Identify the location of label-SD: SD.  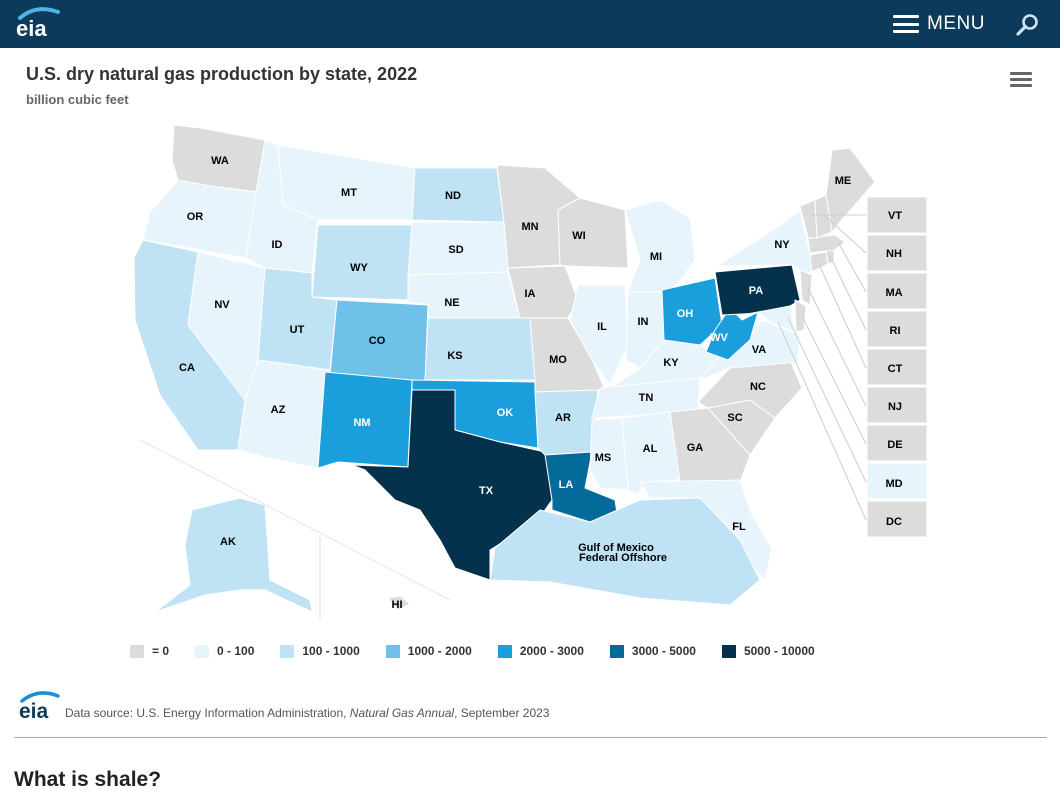
(455, 250).